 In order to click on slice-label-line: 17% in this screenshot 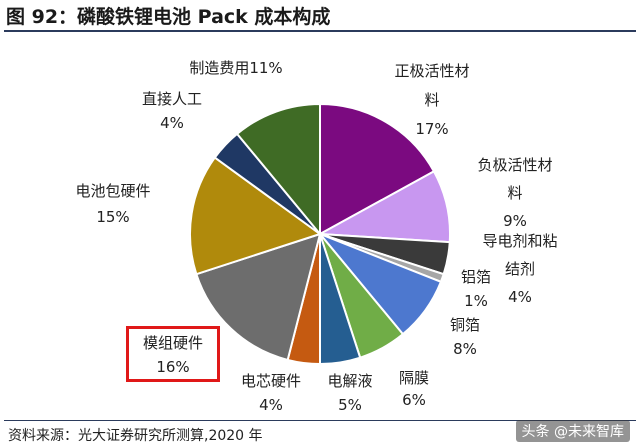, I will do `click(431, 129)`.